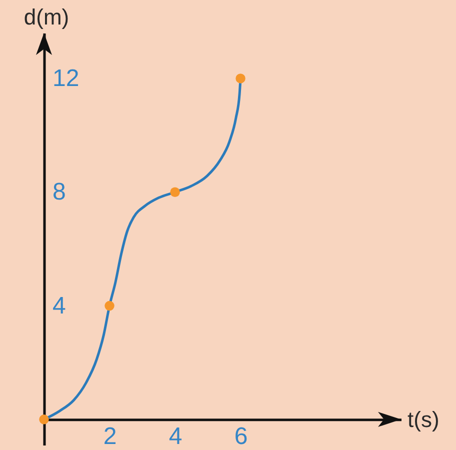 This screenshot has height=450, width=456. What do you see at coordinates (241, 436) in the screenshot?
I see `x-tick-label: 6` at bounding box center [241, 436].